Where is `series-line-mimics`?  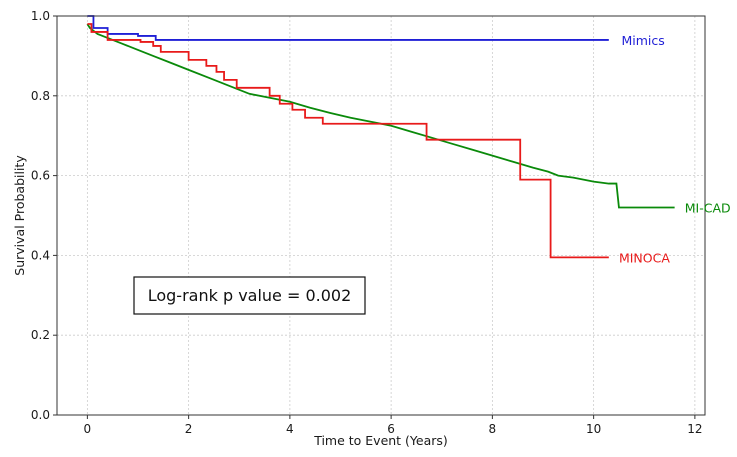 series-line-mimics is located at coordinates (348, 28).